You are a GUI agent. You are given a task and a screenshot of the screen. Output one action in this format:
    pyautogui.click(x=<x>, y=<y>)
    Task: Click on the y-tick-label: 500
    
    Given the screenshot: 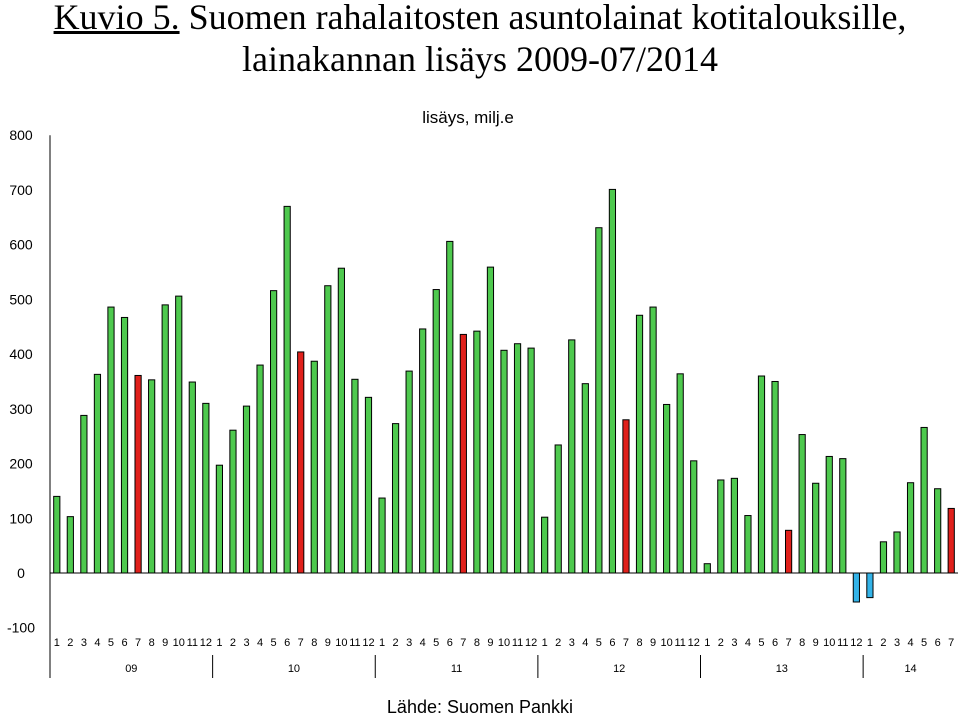 What is the action you would take?
    pyautogui.click(x=21, y=299)
    